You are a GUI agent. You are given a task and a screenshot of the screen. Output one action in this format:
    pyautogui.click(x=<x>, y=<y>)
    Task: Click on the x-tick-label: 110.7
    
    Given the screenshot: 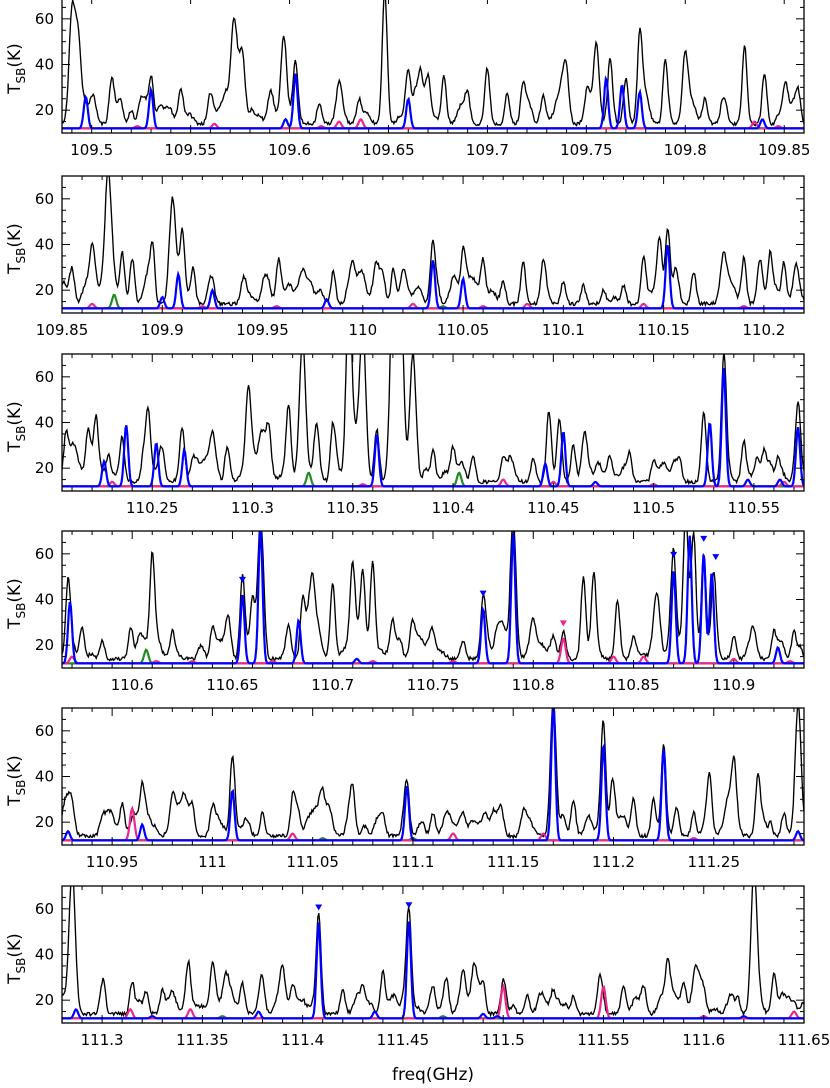 What is the action you would take?
    pyautogui.click(x=332, y=685)
    